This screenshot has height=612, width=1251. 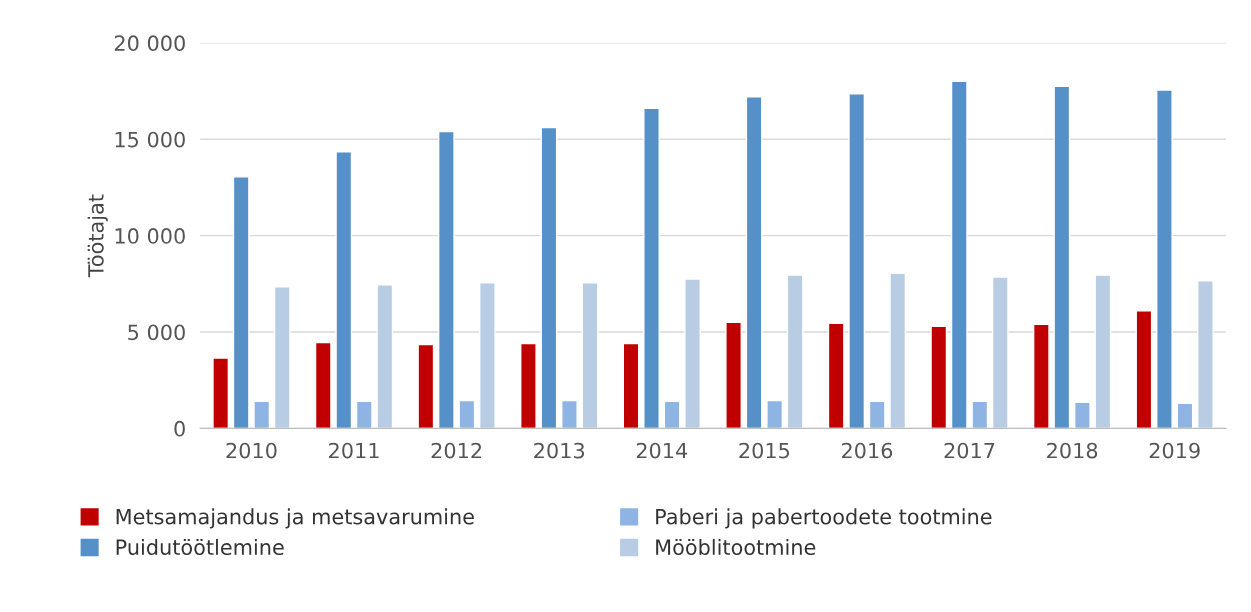 I want to click on x-tick-label: 2014, so click(x=662, y=450).